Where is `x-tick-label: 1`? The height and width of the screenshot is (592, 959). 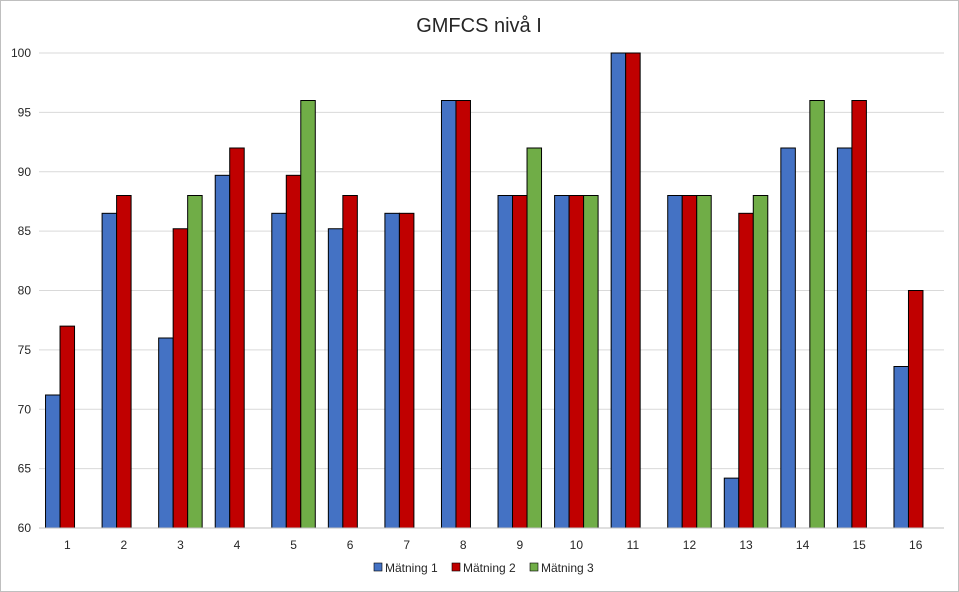
x-tick-label: 1 is located at coordinates (67, 545).